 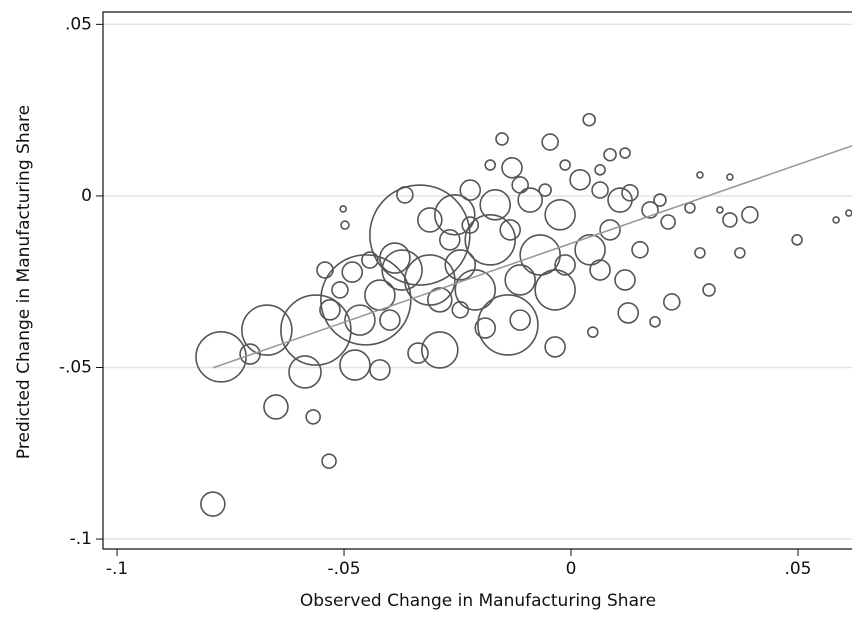 What do you see at coordinates (86, 196) in the screenshot?
I see `y-tick-label: 0` at bounding box center [86, 196].